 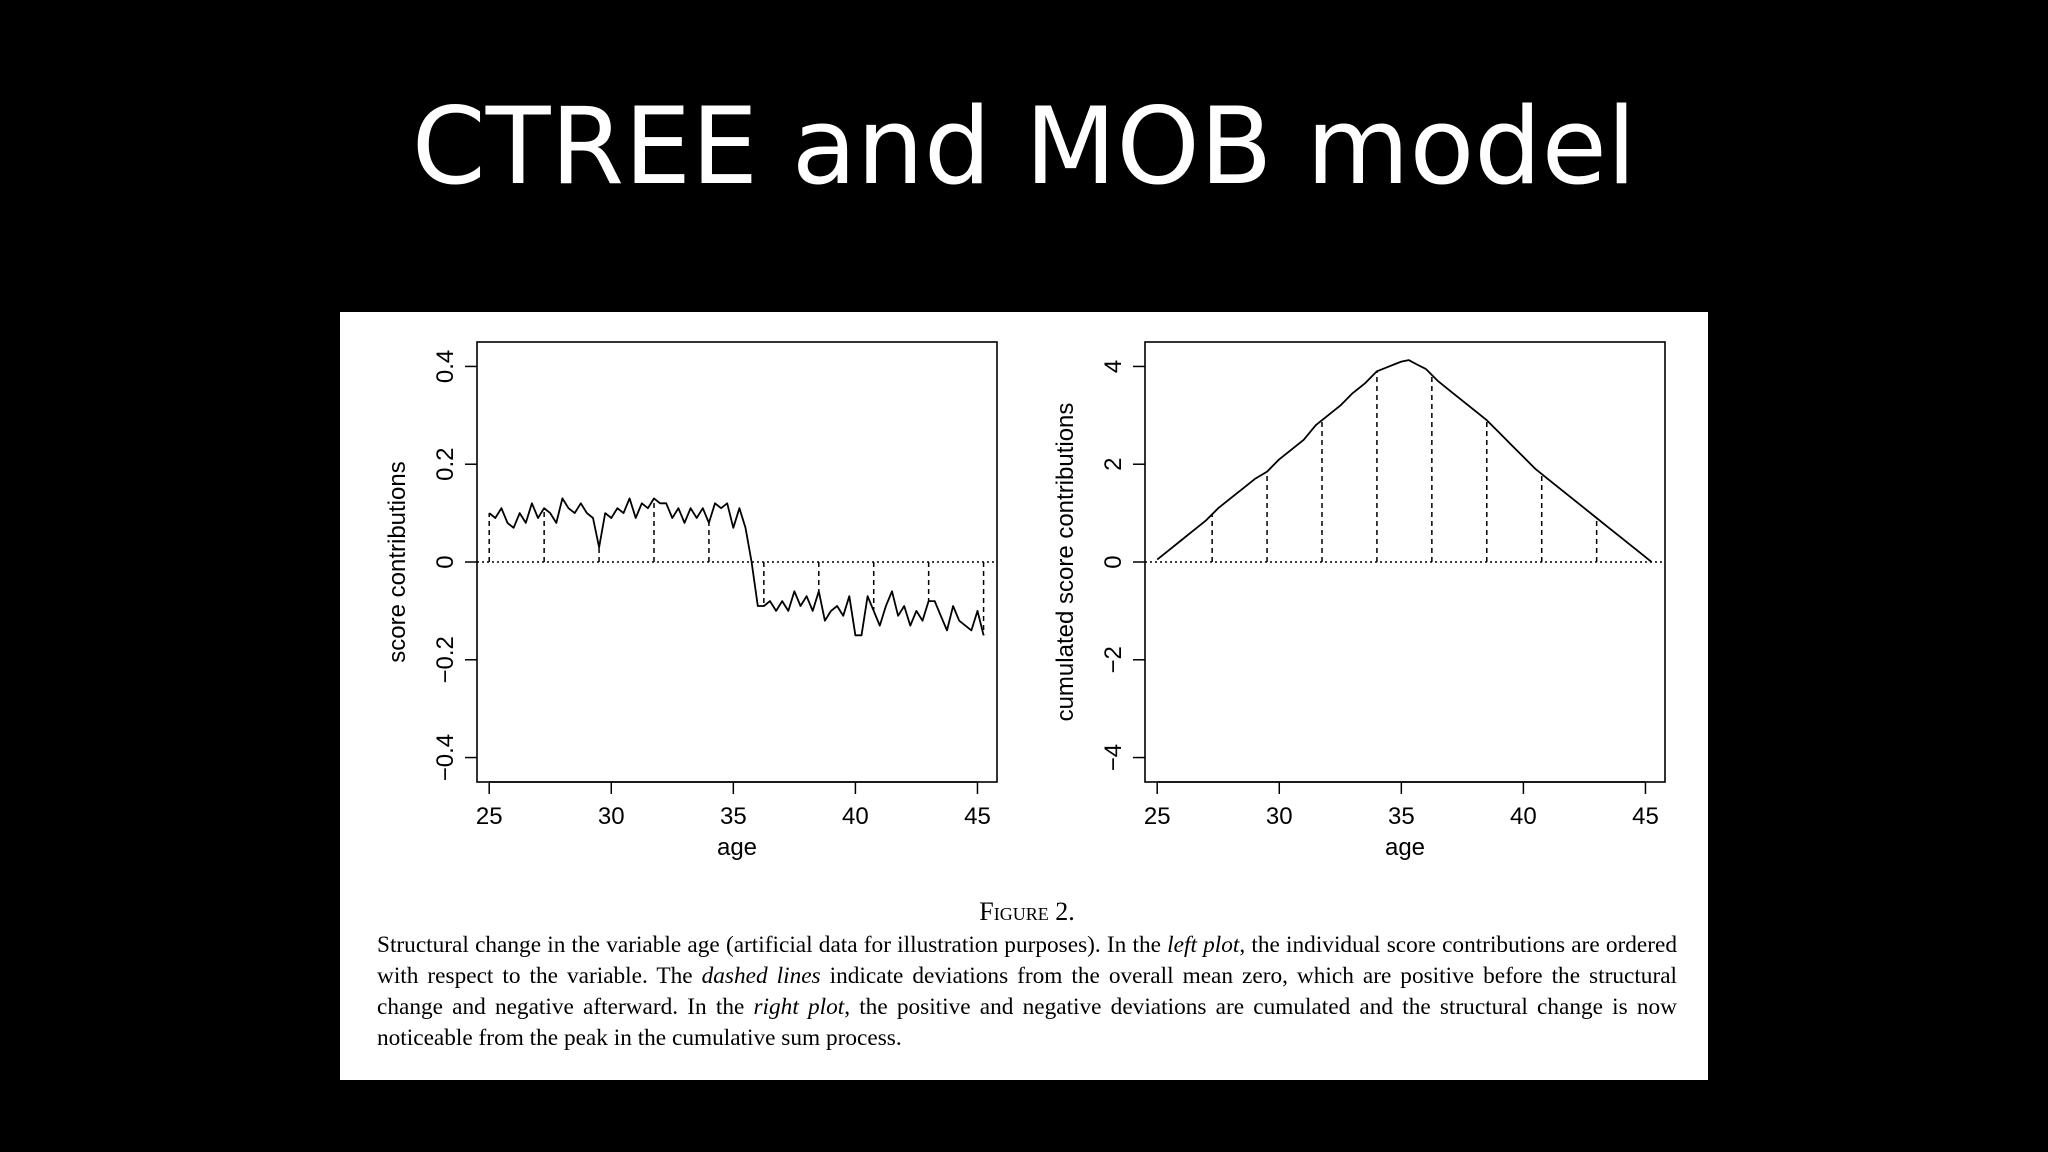 I want to click on caption-part: right plot, so click(x=799, y=1007).